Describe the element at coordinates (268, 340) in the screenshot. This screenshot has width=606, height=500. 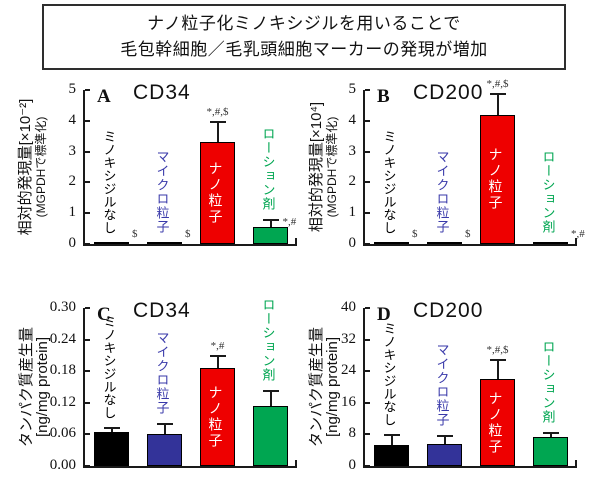
I see `bar-label-c-4: ローション剤` at that location.